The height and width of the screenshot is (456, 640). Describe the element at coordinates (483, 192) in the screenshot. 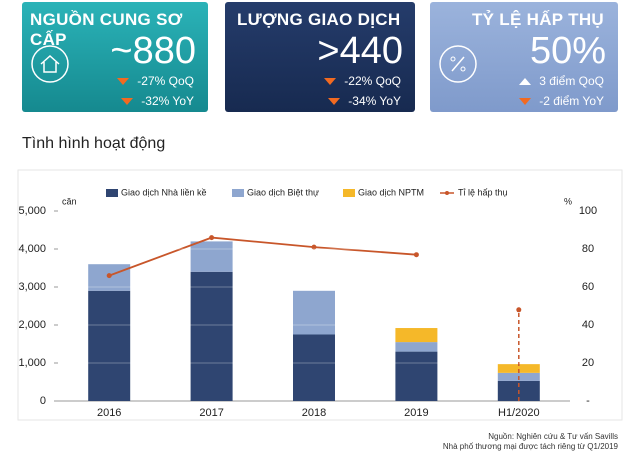

I see `legend-label: Tỉ lệ hấp thụ` at that location.